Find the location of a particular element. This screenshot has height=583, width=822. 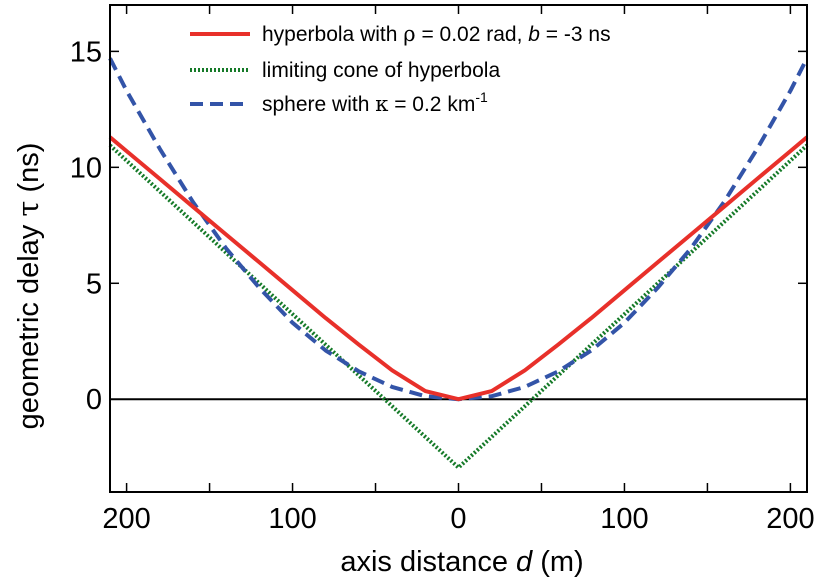

y-tick-label: 0 is located at coordinates (94, 400).